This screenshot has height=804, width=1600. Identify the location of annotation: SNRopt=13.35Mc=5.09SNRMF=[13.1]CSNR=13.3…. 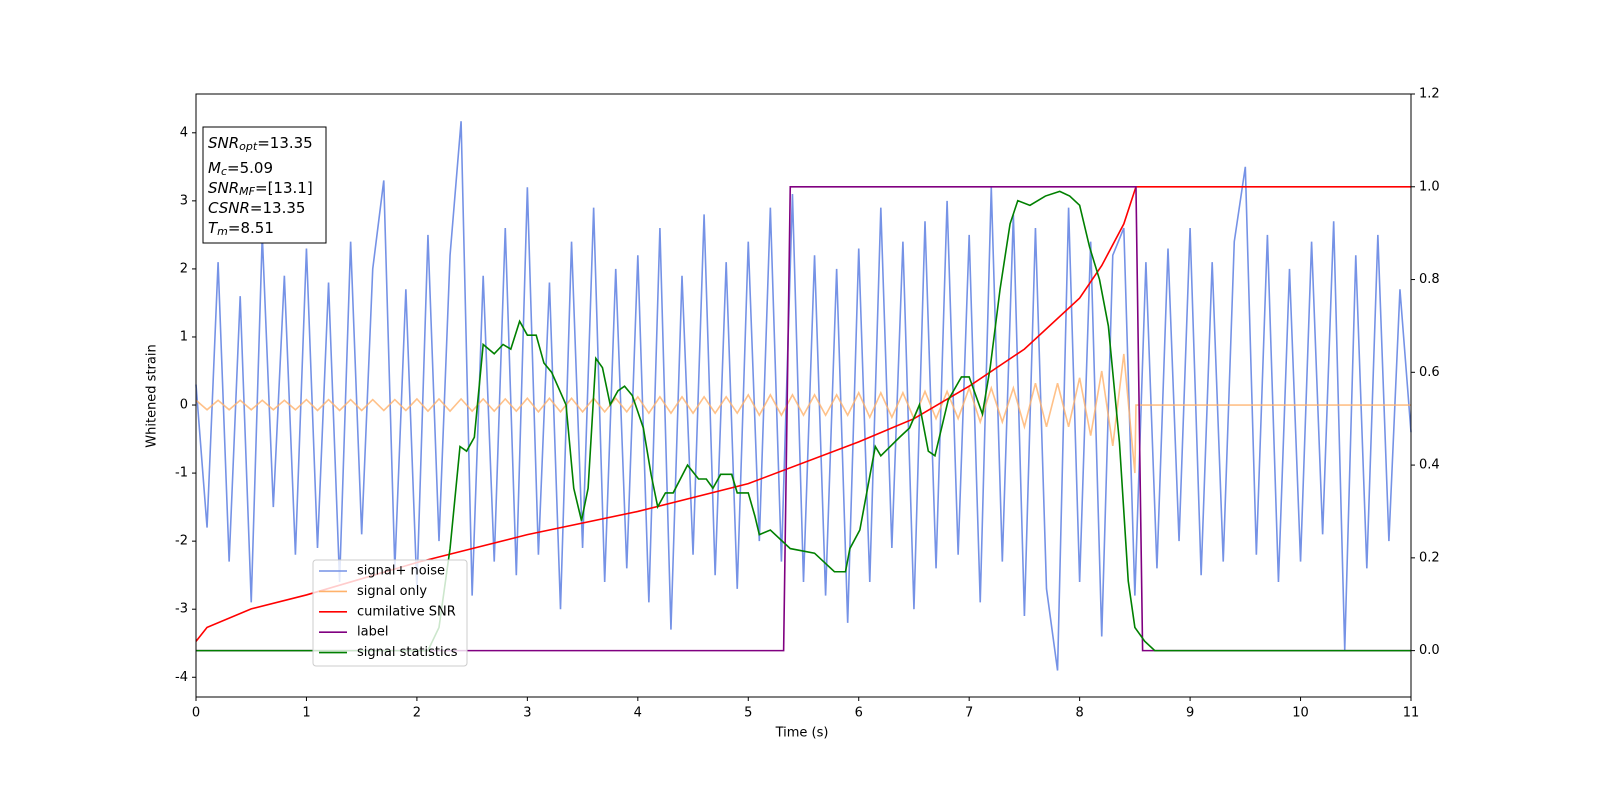
(260, 186).